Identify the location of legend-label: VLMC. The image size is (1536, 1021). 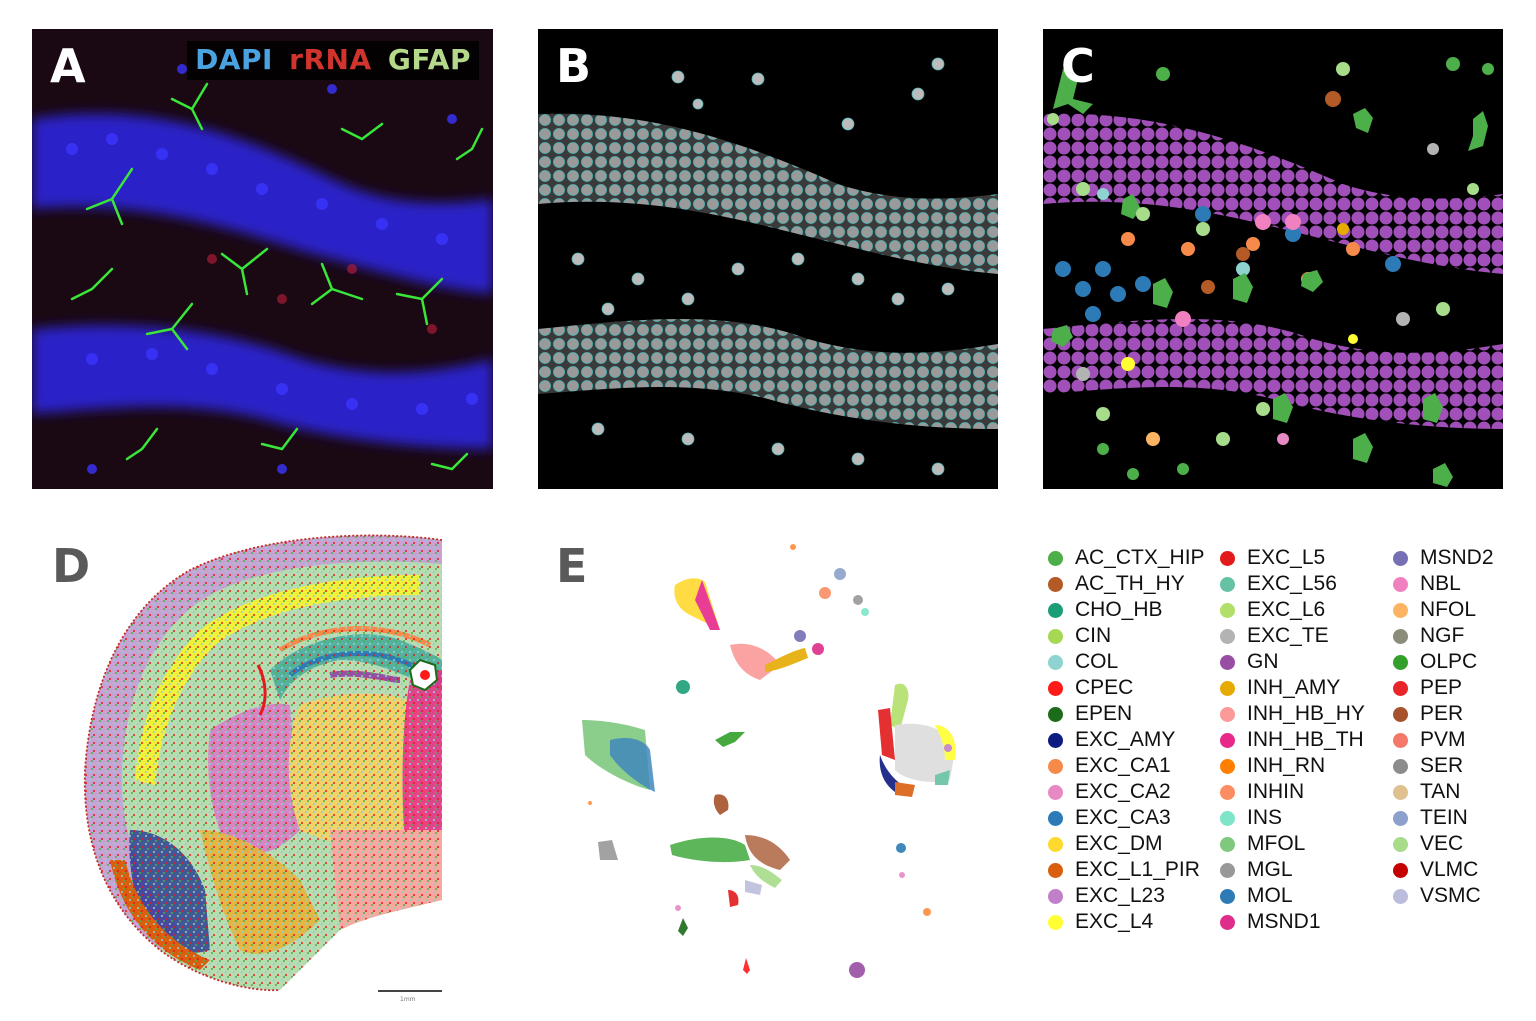
(1449, 869).